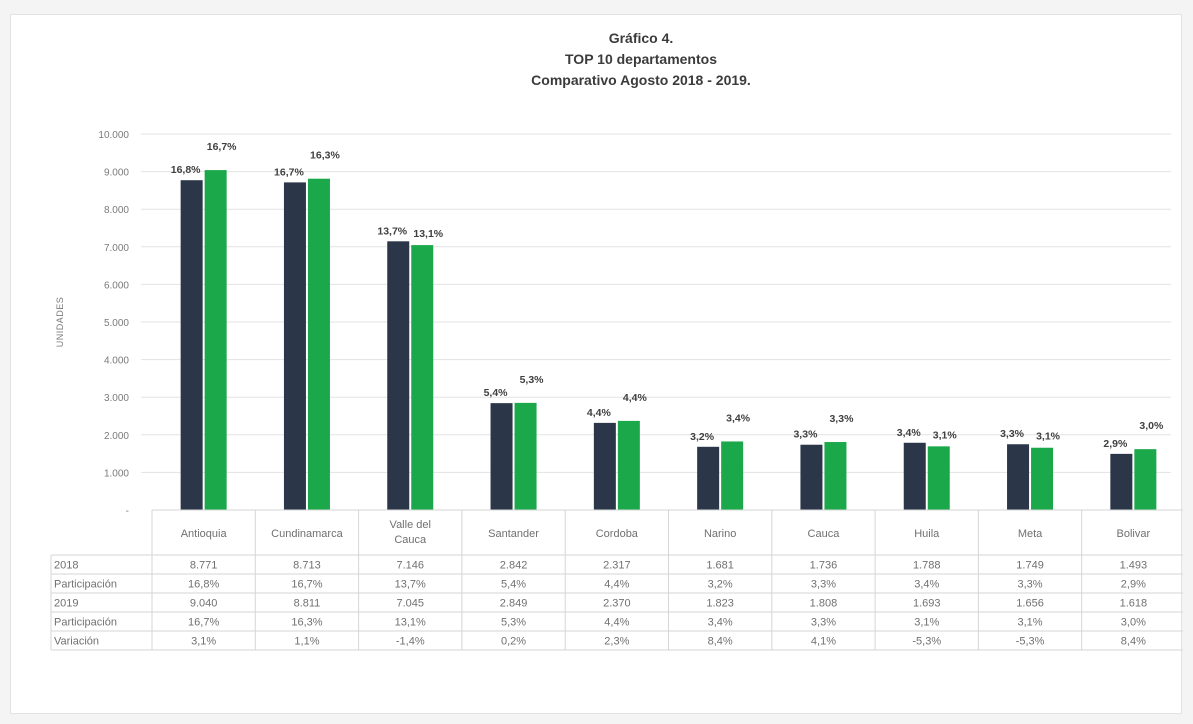 Image resolution: width=1193 pixels, height=724 pixels. What do you see at coordinates (841, 419) in the screenshot?
I see `data-label-2019-6: 3,3%` at bounding box center [841, 419].